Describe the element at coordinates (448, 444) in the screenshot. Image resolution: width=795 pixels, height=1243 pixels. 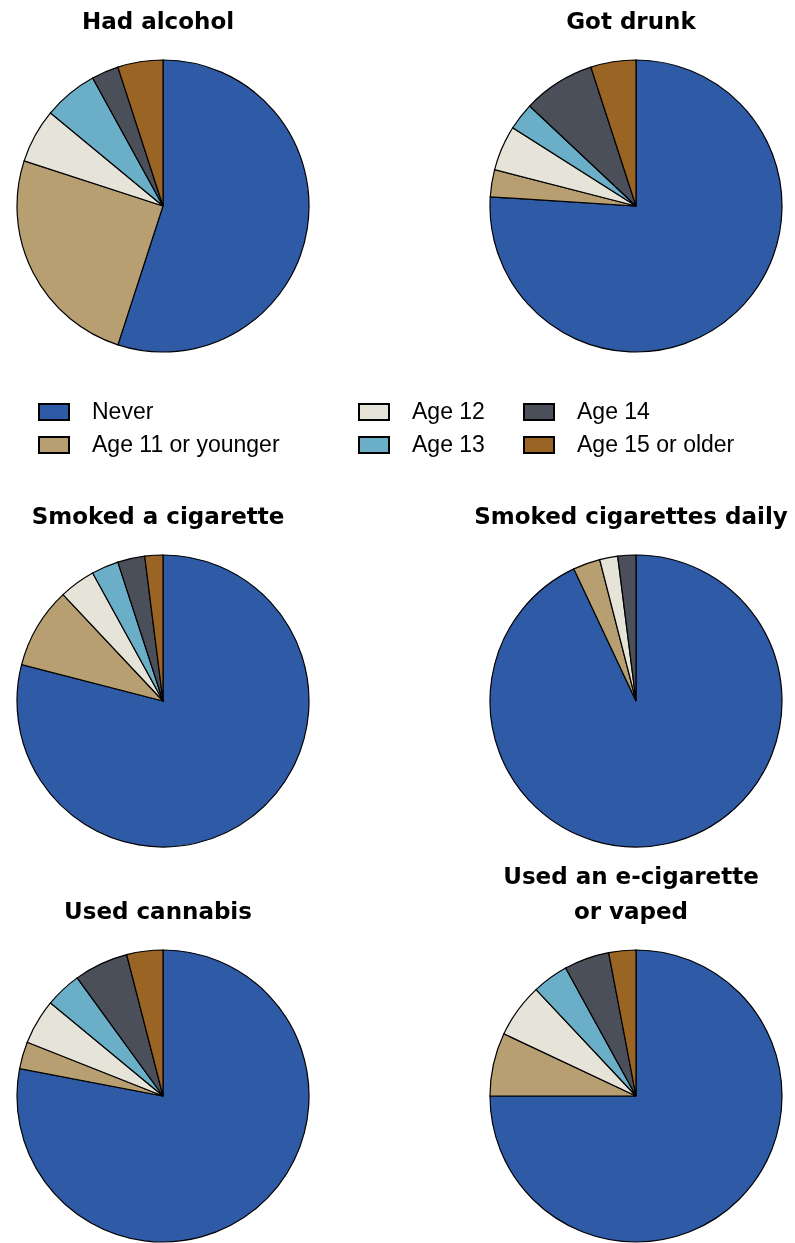
I see `legend-label: Age 13` at that location.